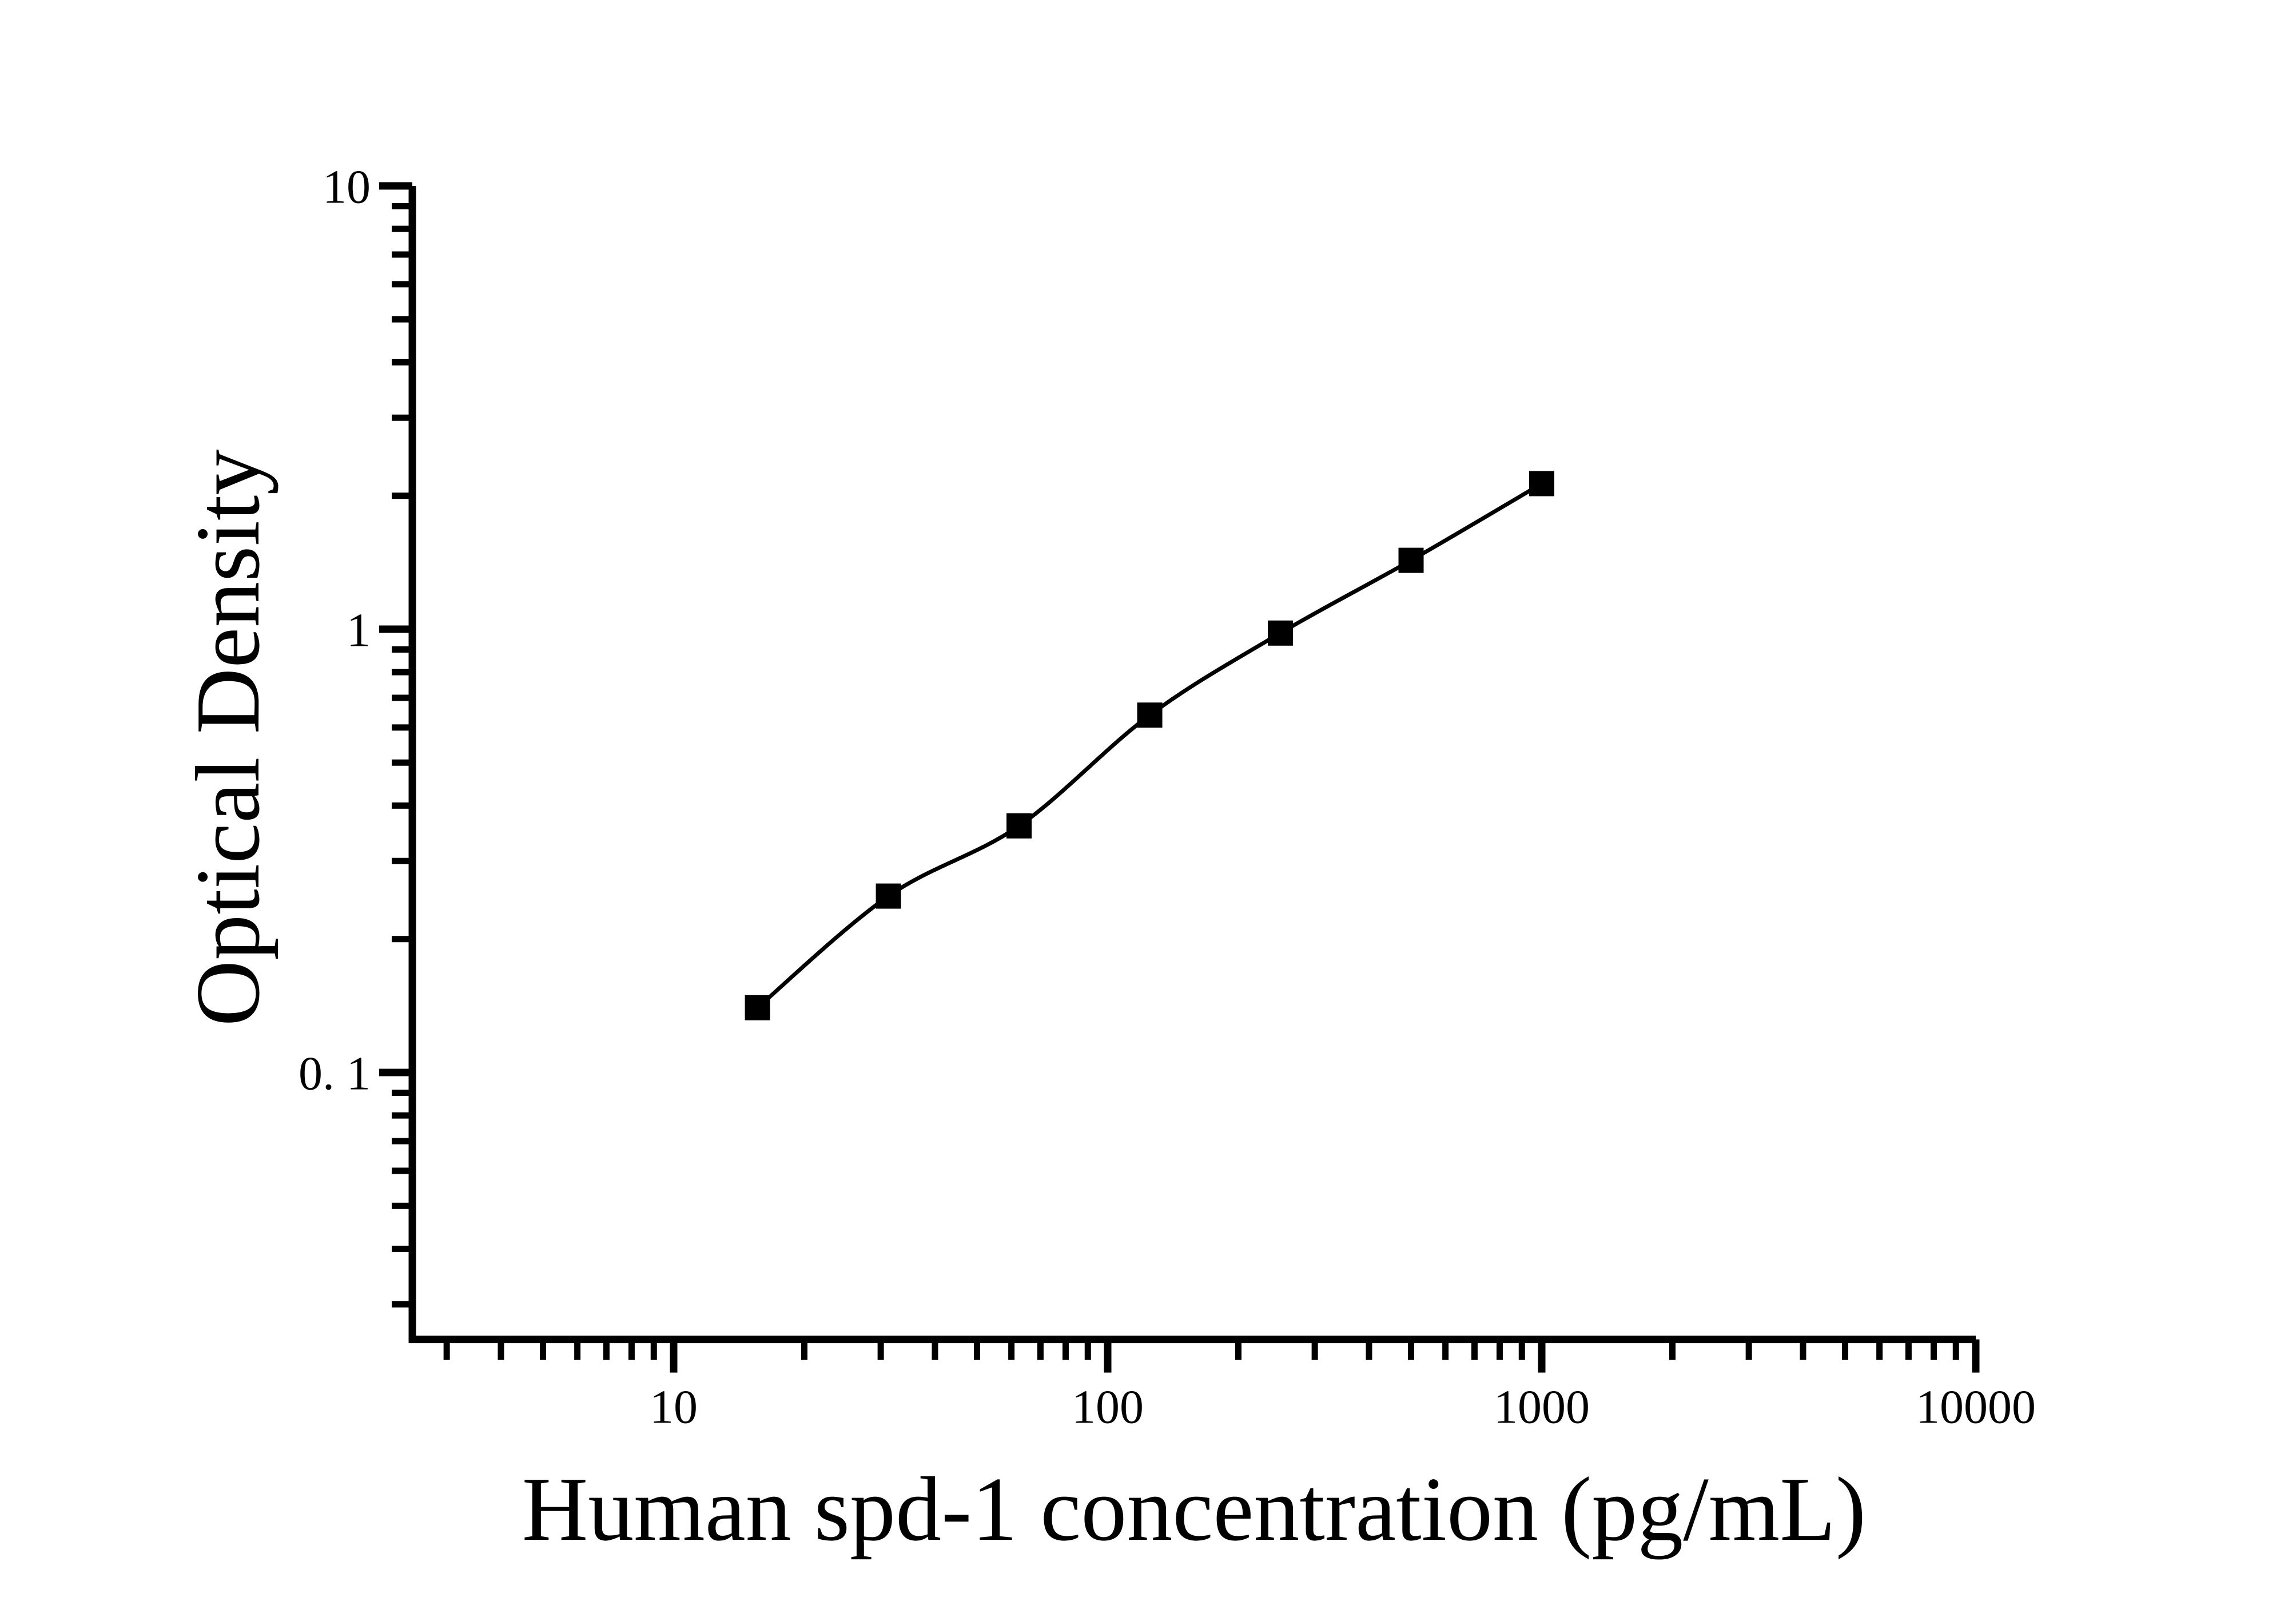  Describe the element at coordinates (1149, 745) in the screenshot. I see `data-points-layer` at that location.